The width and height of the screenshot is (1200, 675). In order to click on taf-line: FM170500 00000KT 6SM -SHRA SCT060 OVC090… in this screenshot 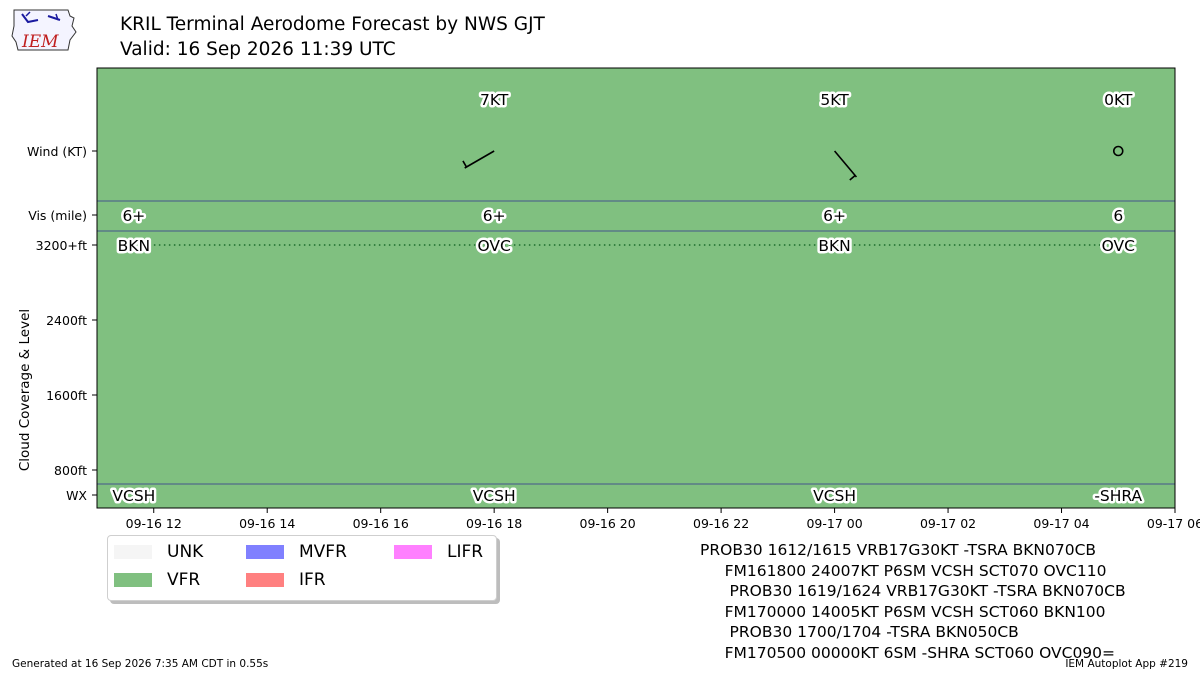, I will do `click(908, 652)`.